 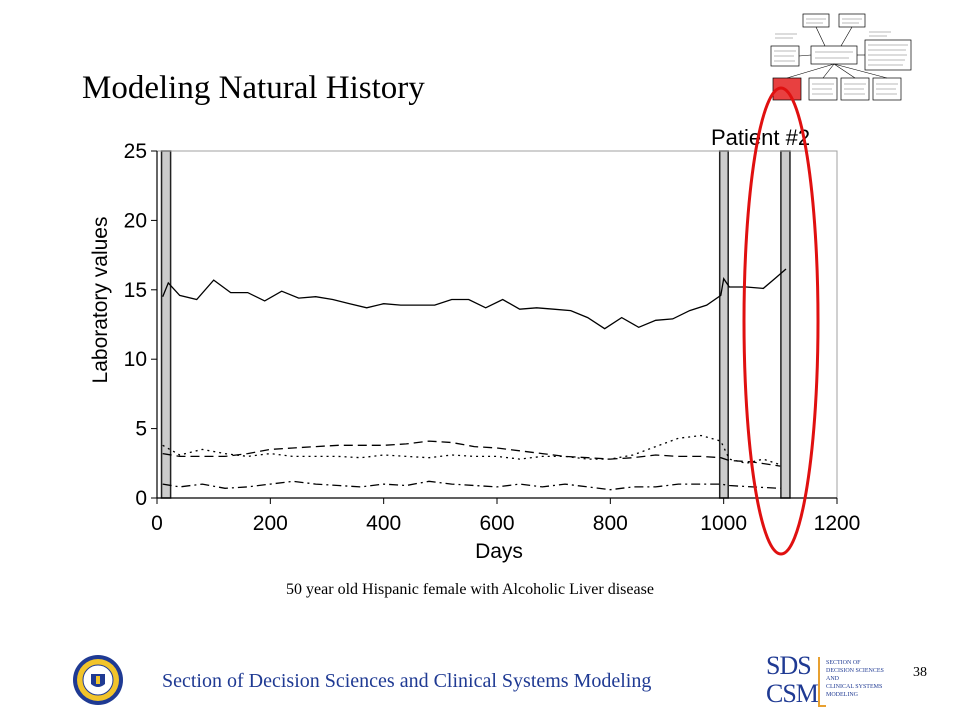 I want to click on page-number: 38, so click(x=920, y=672).